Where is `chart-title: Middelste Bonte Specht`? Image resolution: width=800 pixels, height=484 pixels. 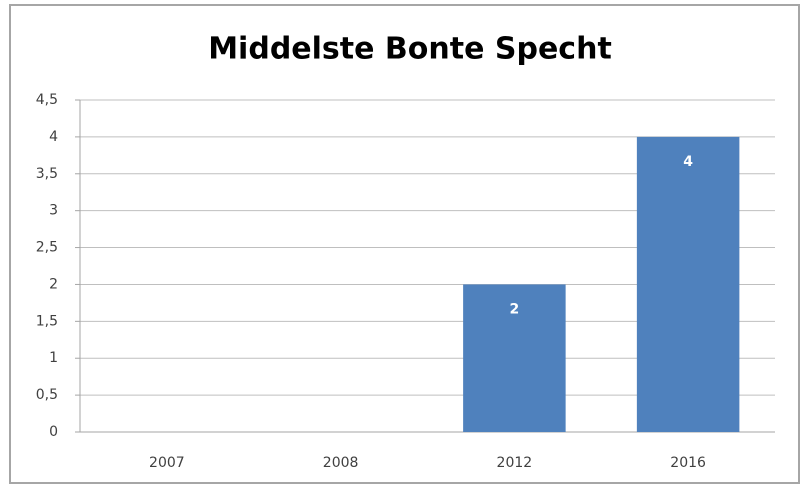 chart-title: Middelste Bonte Specht is located at coordinates (410, 49).